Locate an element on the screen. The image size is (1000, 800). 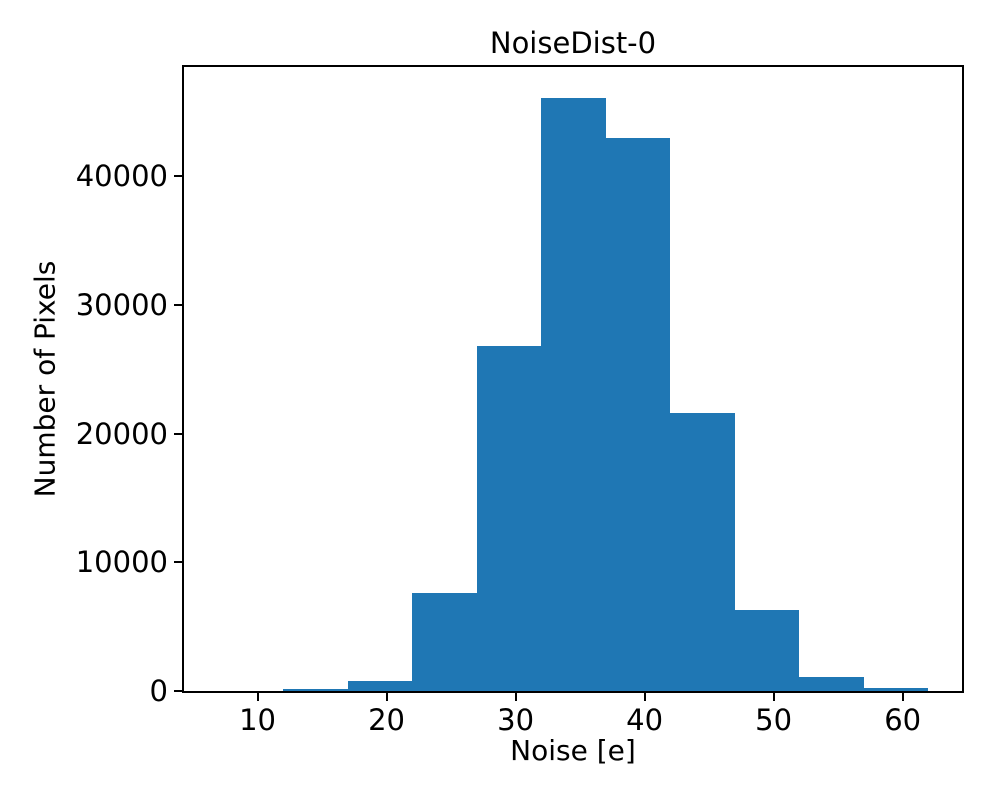
chart-title: NoiseDist-0 is located at coordinates (573, 43).